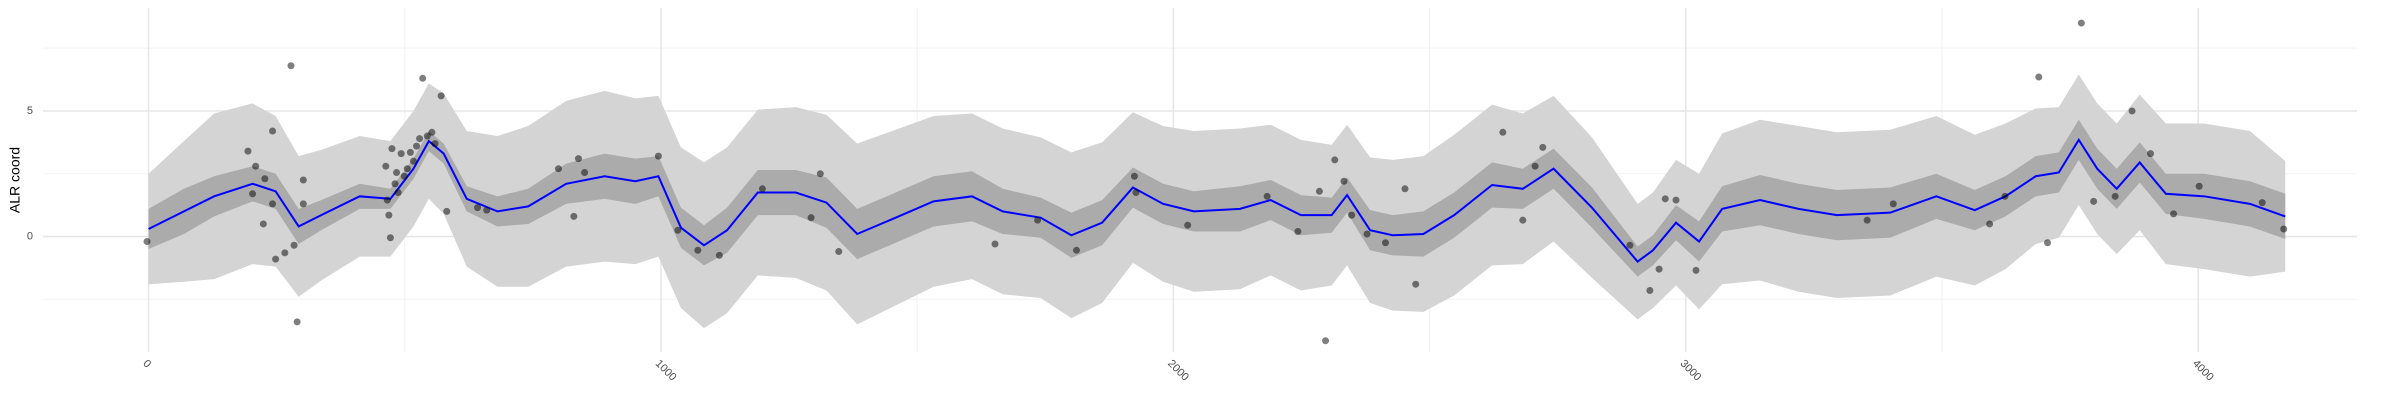  Describe the element at coordinates (2203, 371) in the screenshot. I see `x-tick-label: 4000` at that location.